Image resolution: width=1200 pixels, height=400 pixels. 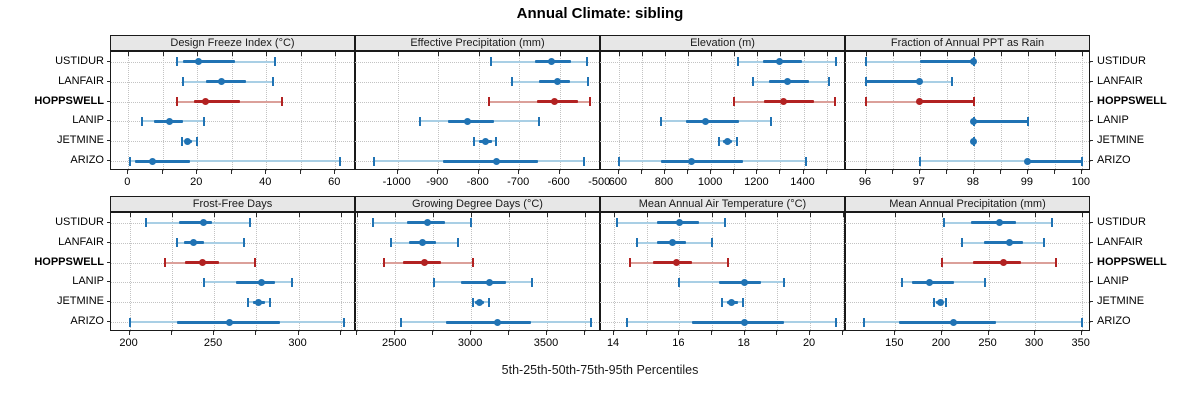 What do you see at coordinates (478, 82) in the screenshot?
I see `row-gridline` at bounding box center [478, 82].